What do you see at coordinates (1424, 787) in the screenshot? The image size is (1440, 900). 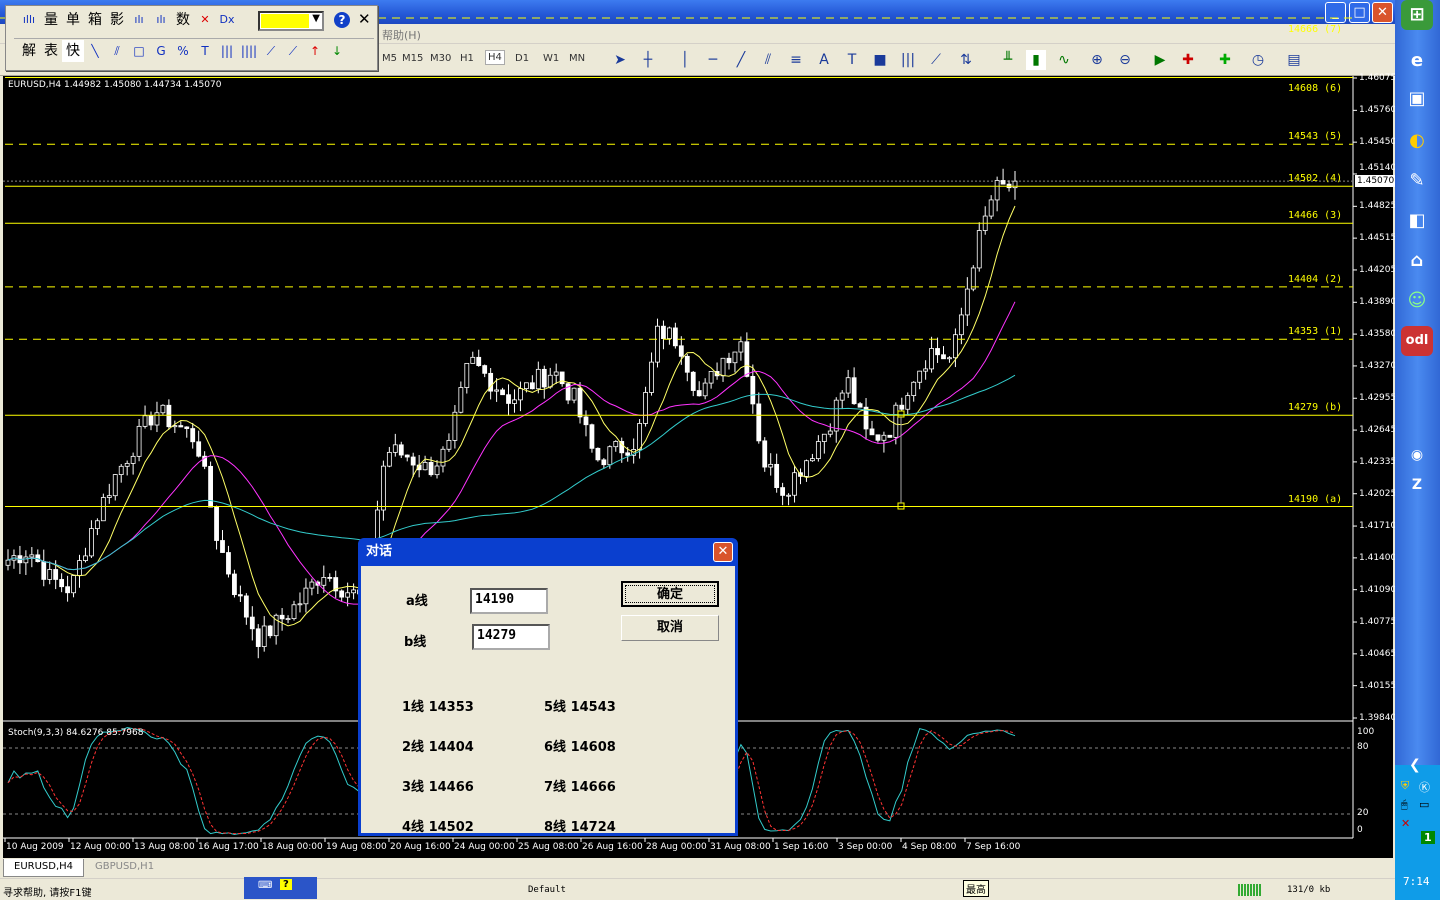 I see `tray-icon-k: Ⓚ` at bounding box center [1424, 787].